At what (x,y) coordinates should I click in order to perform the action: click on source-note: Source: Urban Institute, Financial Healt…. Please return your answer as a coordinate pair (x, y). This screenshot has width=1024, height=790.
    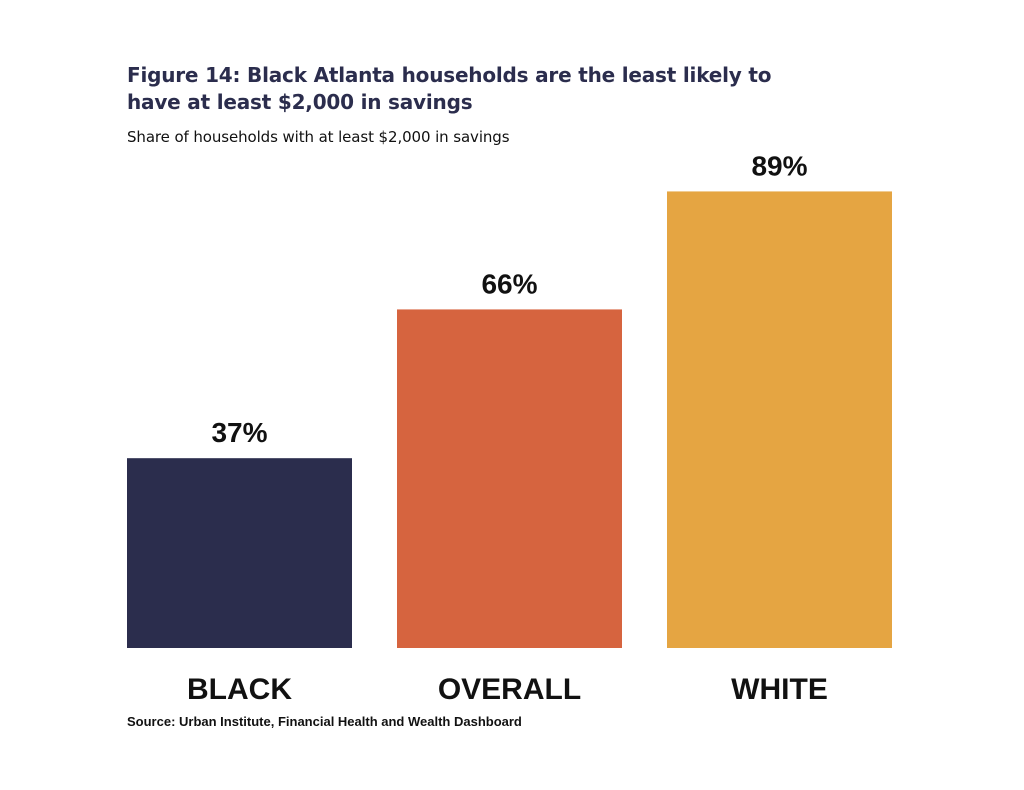
    Looking at the image, I should click on (324, 721).